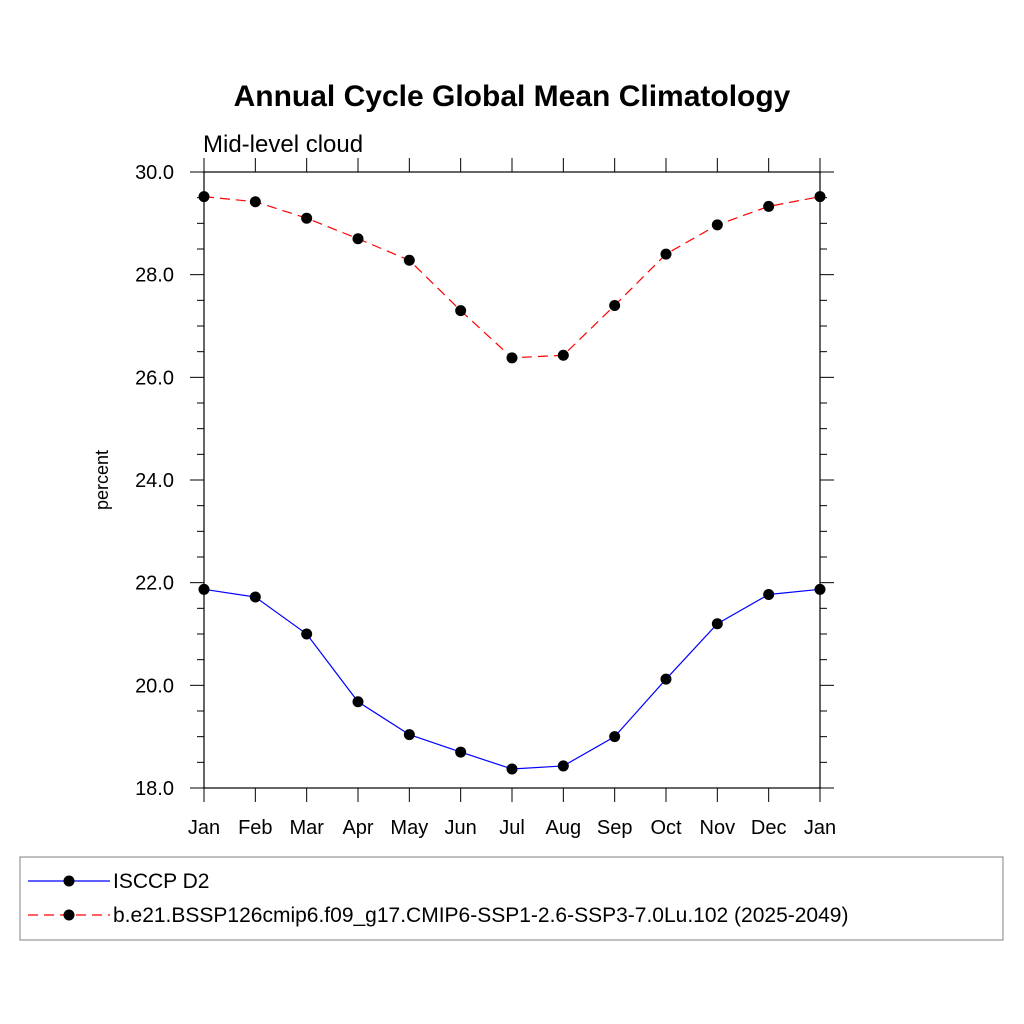 This screenshot has width=1024, height=1024. I want to click on y-tick-label: 18.0, so click(154, 789).